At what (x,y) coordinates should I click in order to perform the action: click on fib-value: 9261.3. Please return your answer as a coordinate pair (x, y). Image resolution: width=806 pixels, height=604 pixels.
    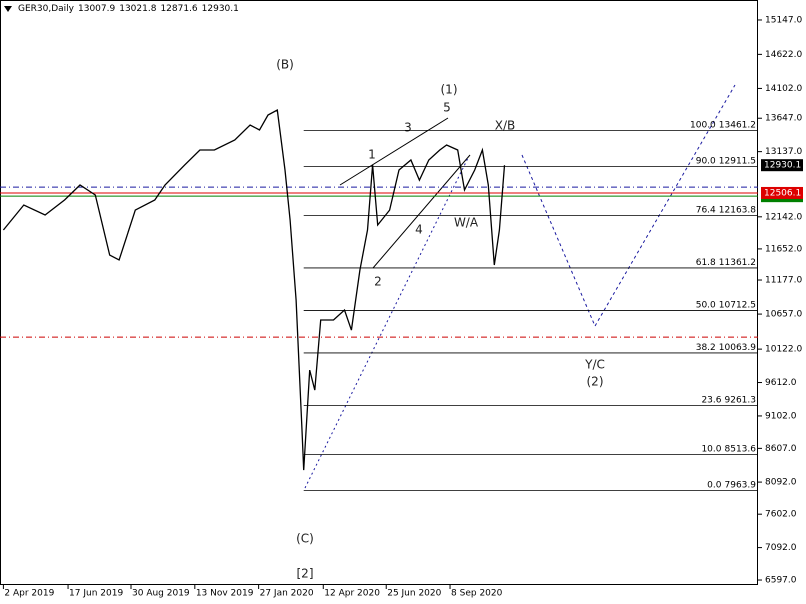
    Looking at the image, I should click on (741, 400).